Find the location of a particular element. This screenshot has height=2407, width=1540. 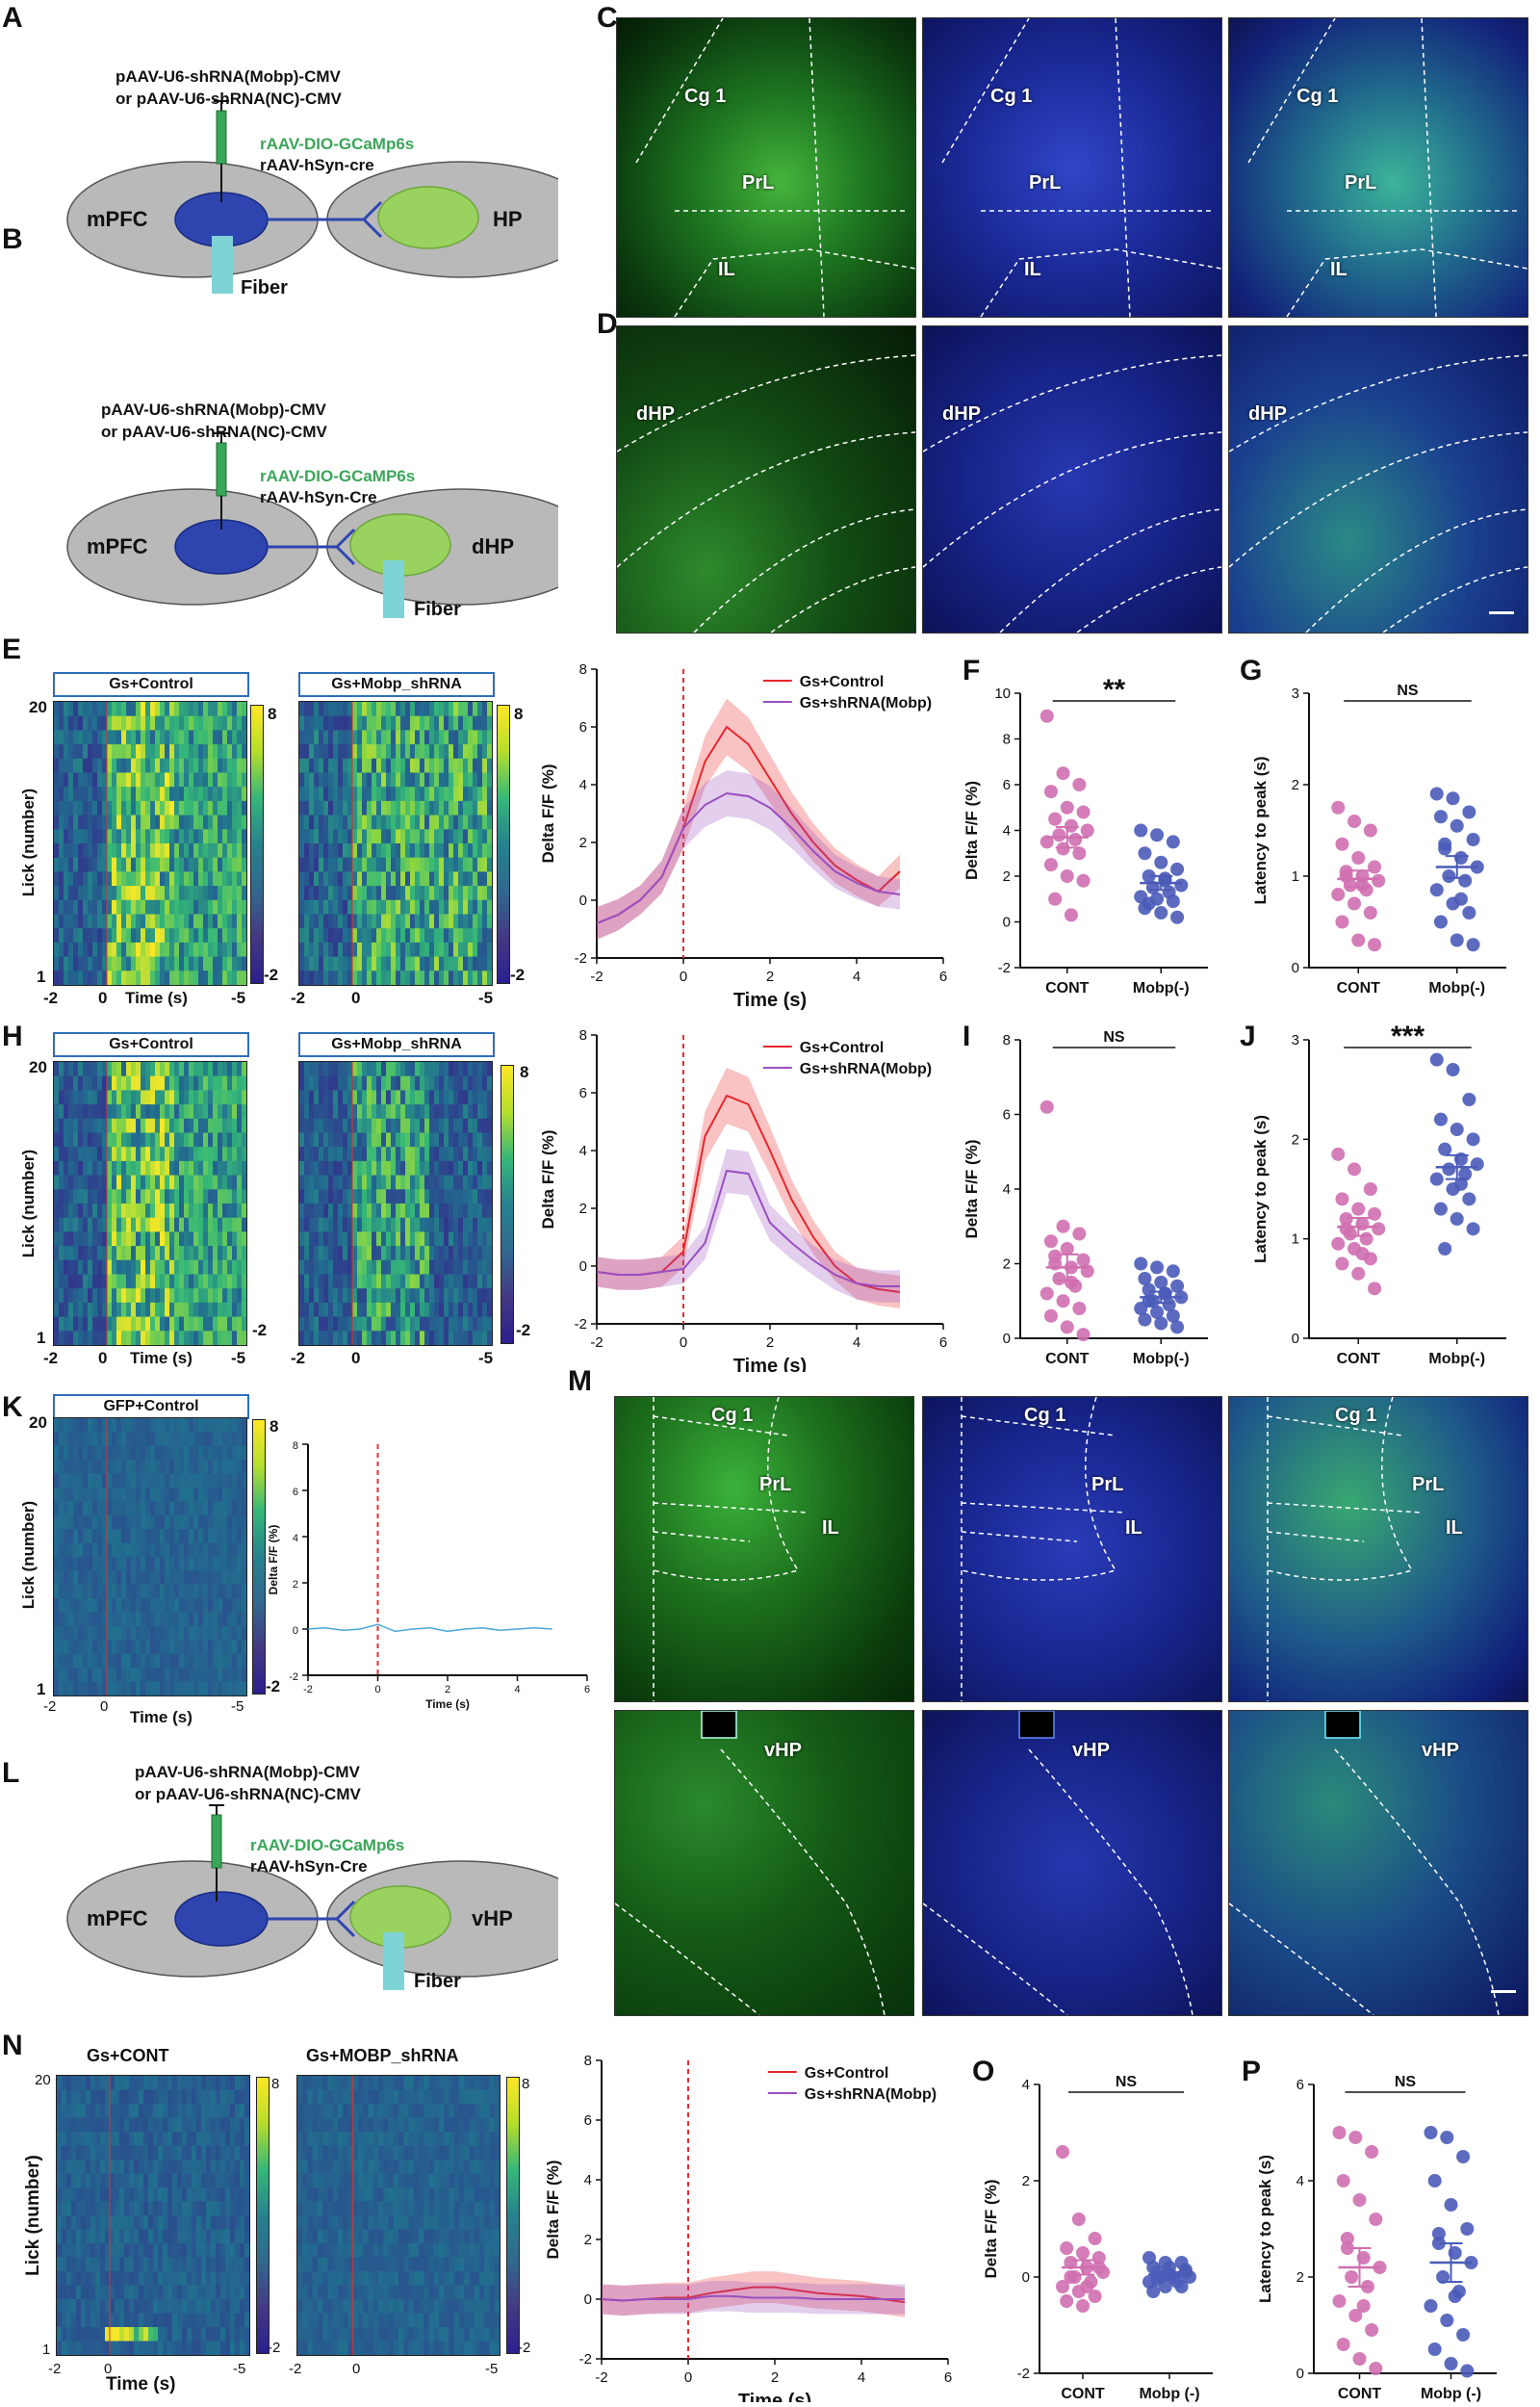

diagram-l-right: vHP is located at coordinates (492, 1918).